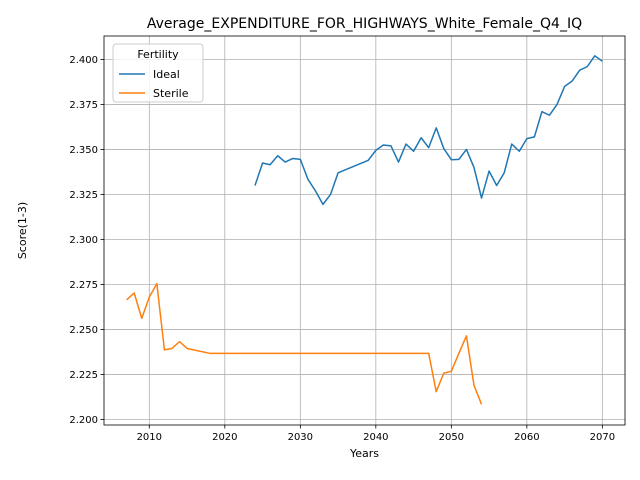 The image size is (640, 480). What do you see at coordinates (149, 437) in the screenshot?
I see `x-tick-label: 2010` at bounding box center [149, 437].